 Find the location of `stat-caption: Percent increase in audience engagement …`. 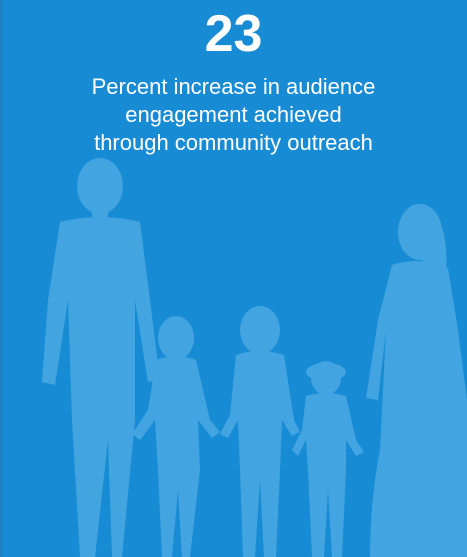

stat-caption: Percent increase in audience engagement … is located at coordinates (233, 114).